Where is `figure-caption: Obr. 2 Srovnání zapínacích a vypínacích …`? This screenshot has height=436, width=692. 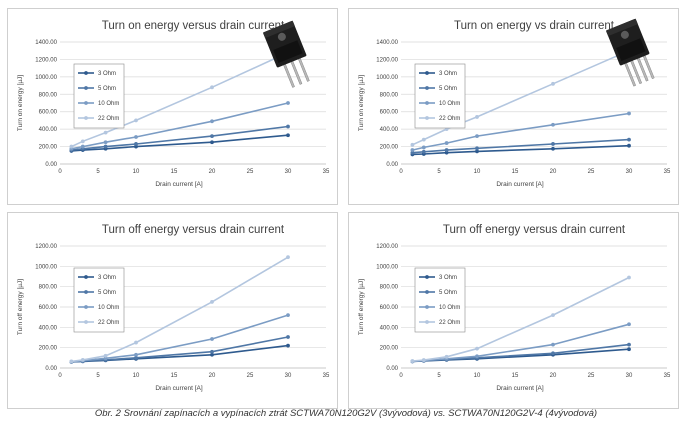 figure-caption: Obr. 2 Srovnání zapínacích a vypínacích … is located at coordinates (346, 413).